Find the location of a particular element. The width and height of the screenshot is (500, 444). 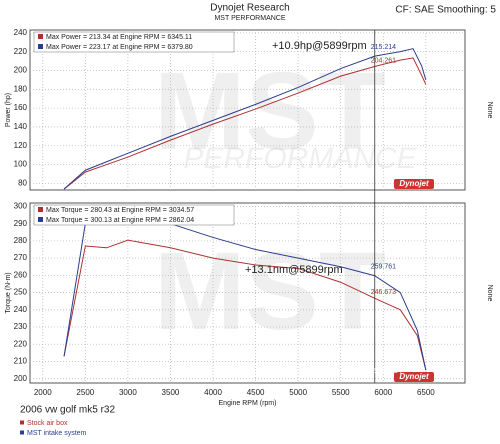

y-tick-label: 80 is located at coordinates (22, 183).